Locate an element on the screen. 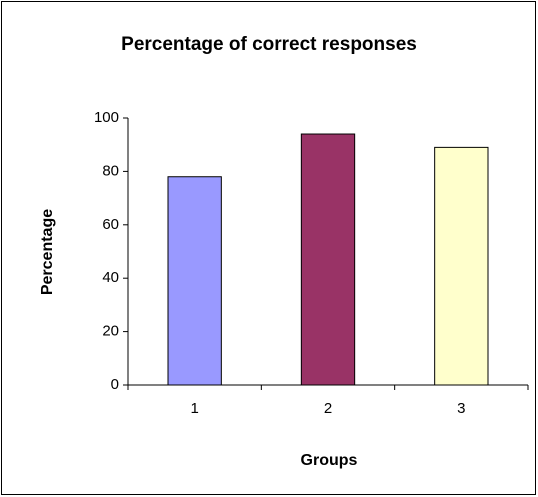 This screenshot has width=538, height=497. y-tick-label: 40 is located at coordinates (110, 277).